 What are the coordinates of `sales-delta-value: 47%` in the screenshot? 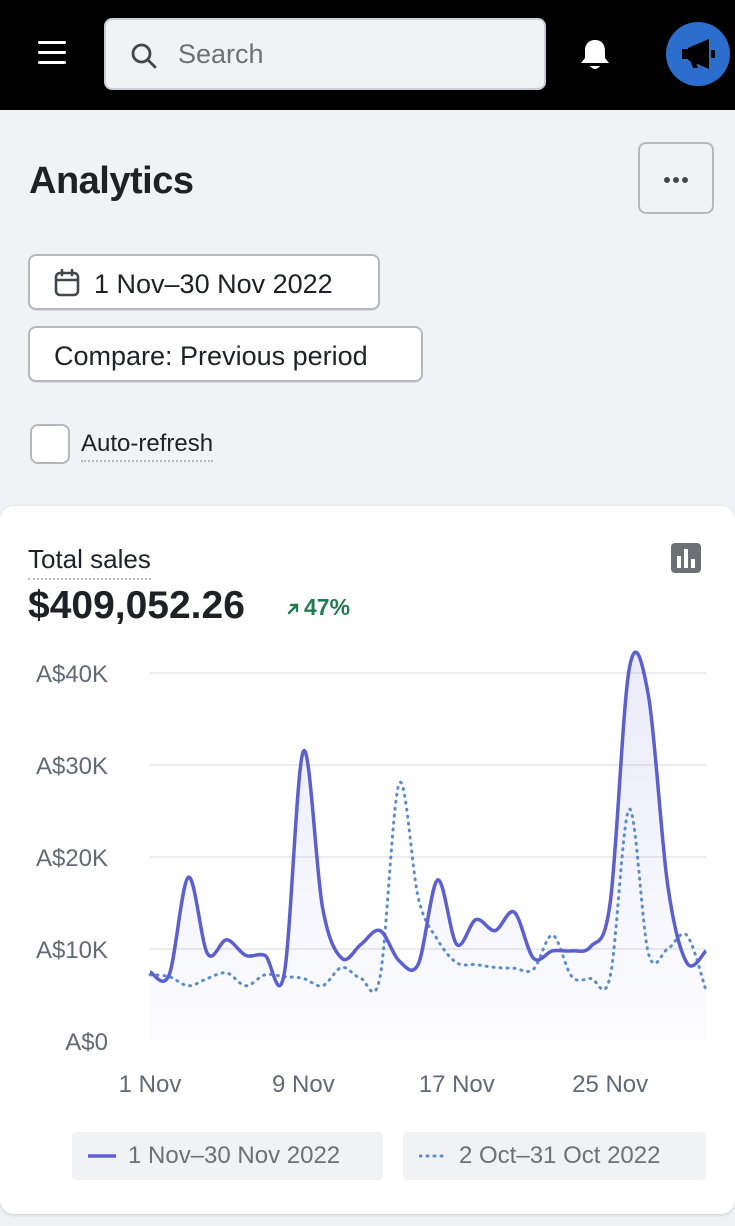 It's located at (327, 607).